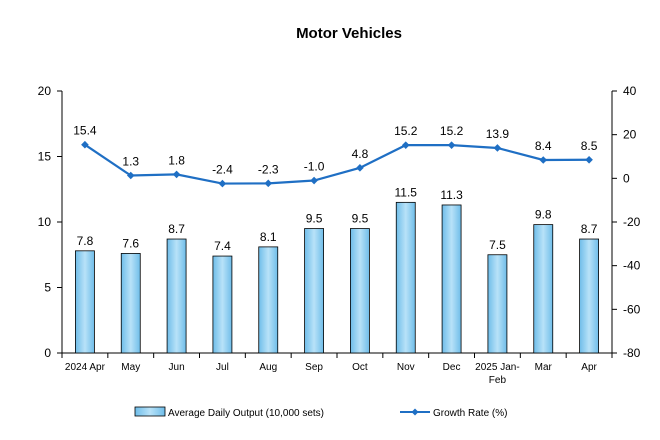 Image resolution: width=660 pixels, height=440 pixels. I want to click on y-left-tick-label: 15, so click(45, 157).